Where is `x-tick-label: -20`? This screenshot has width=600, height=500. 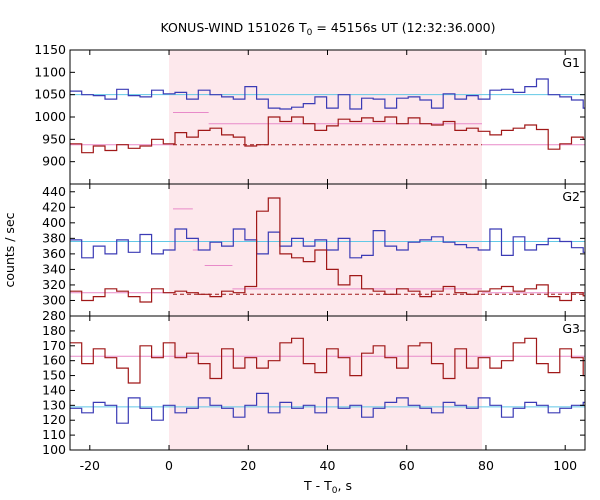 x-tick-label: -20 is located at coordinates (90, 465).